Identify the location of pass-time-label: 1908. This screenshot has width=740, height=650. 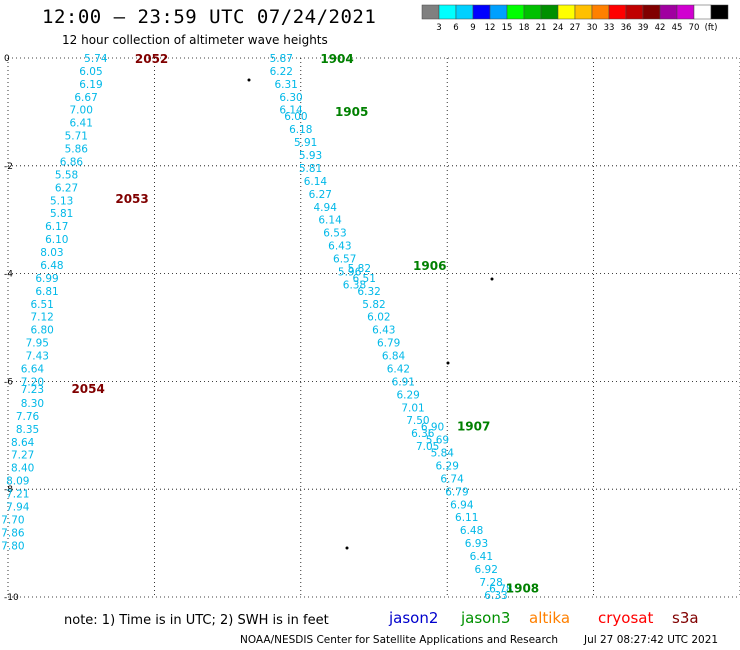
(522, 588).